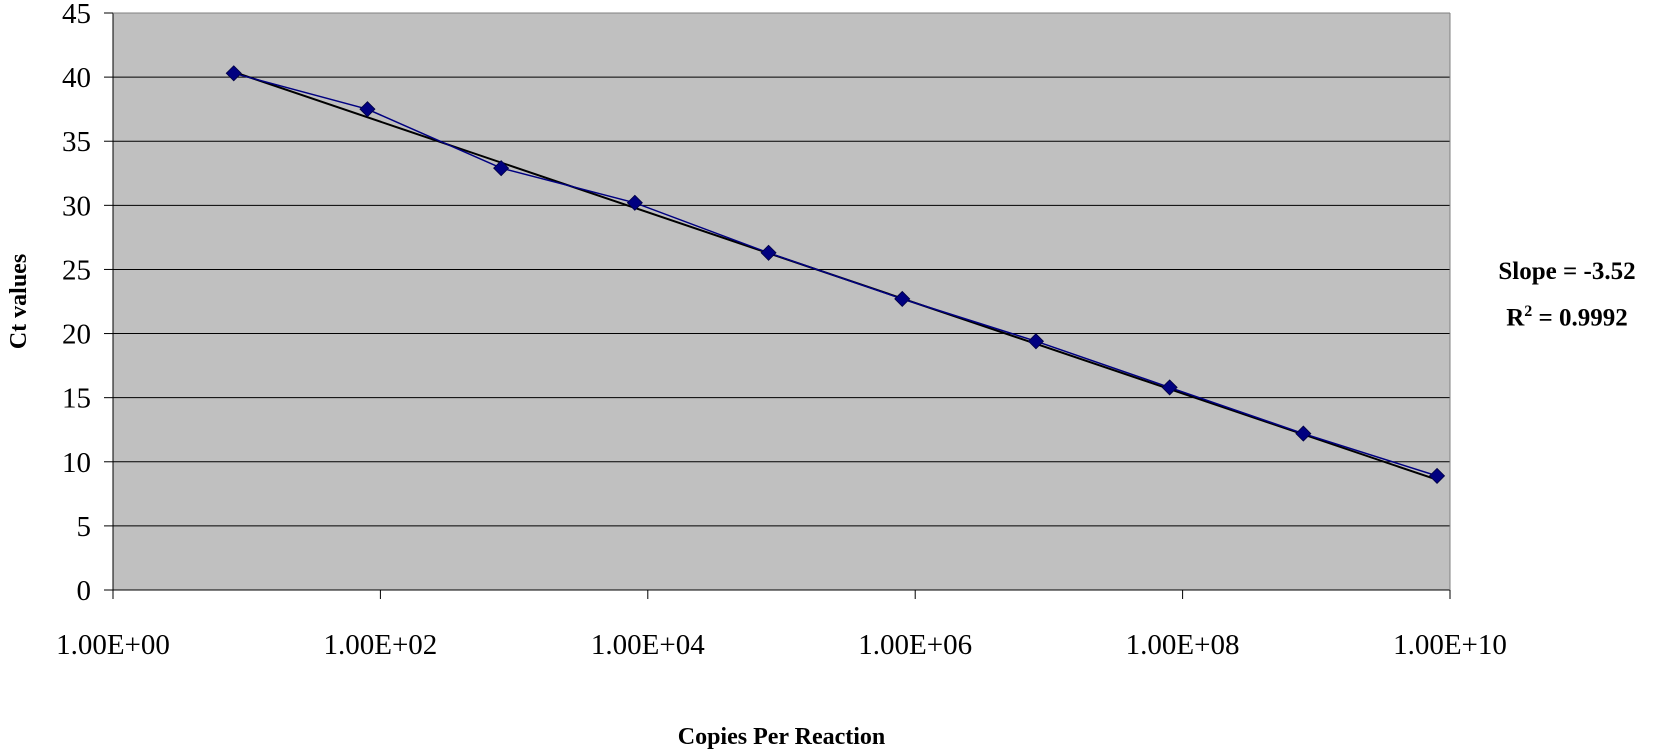 The height and width of the screenshot is (751, 1677). What do you see at coordinates (76, 399) in the screenshot?
I see `y-tick-label: 15` at bounding box center [76, 399].